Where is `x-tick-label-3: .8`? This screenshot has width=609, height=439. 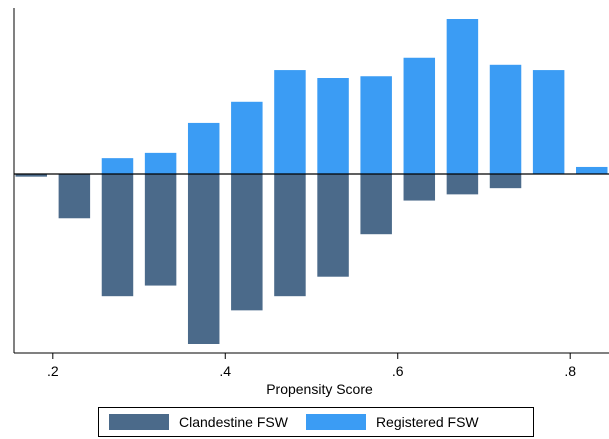 x-tick-label-3: .8 is located at coordinates (570, 371).